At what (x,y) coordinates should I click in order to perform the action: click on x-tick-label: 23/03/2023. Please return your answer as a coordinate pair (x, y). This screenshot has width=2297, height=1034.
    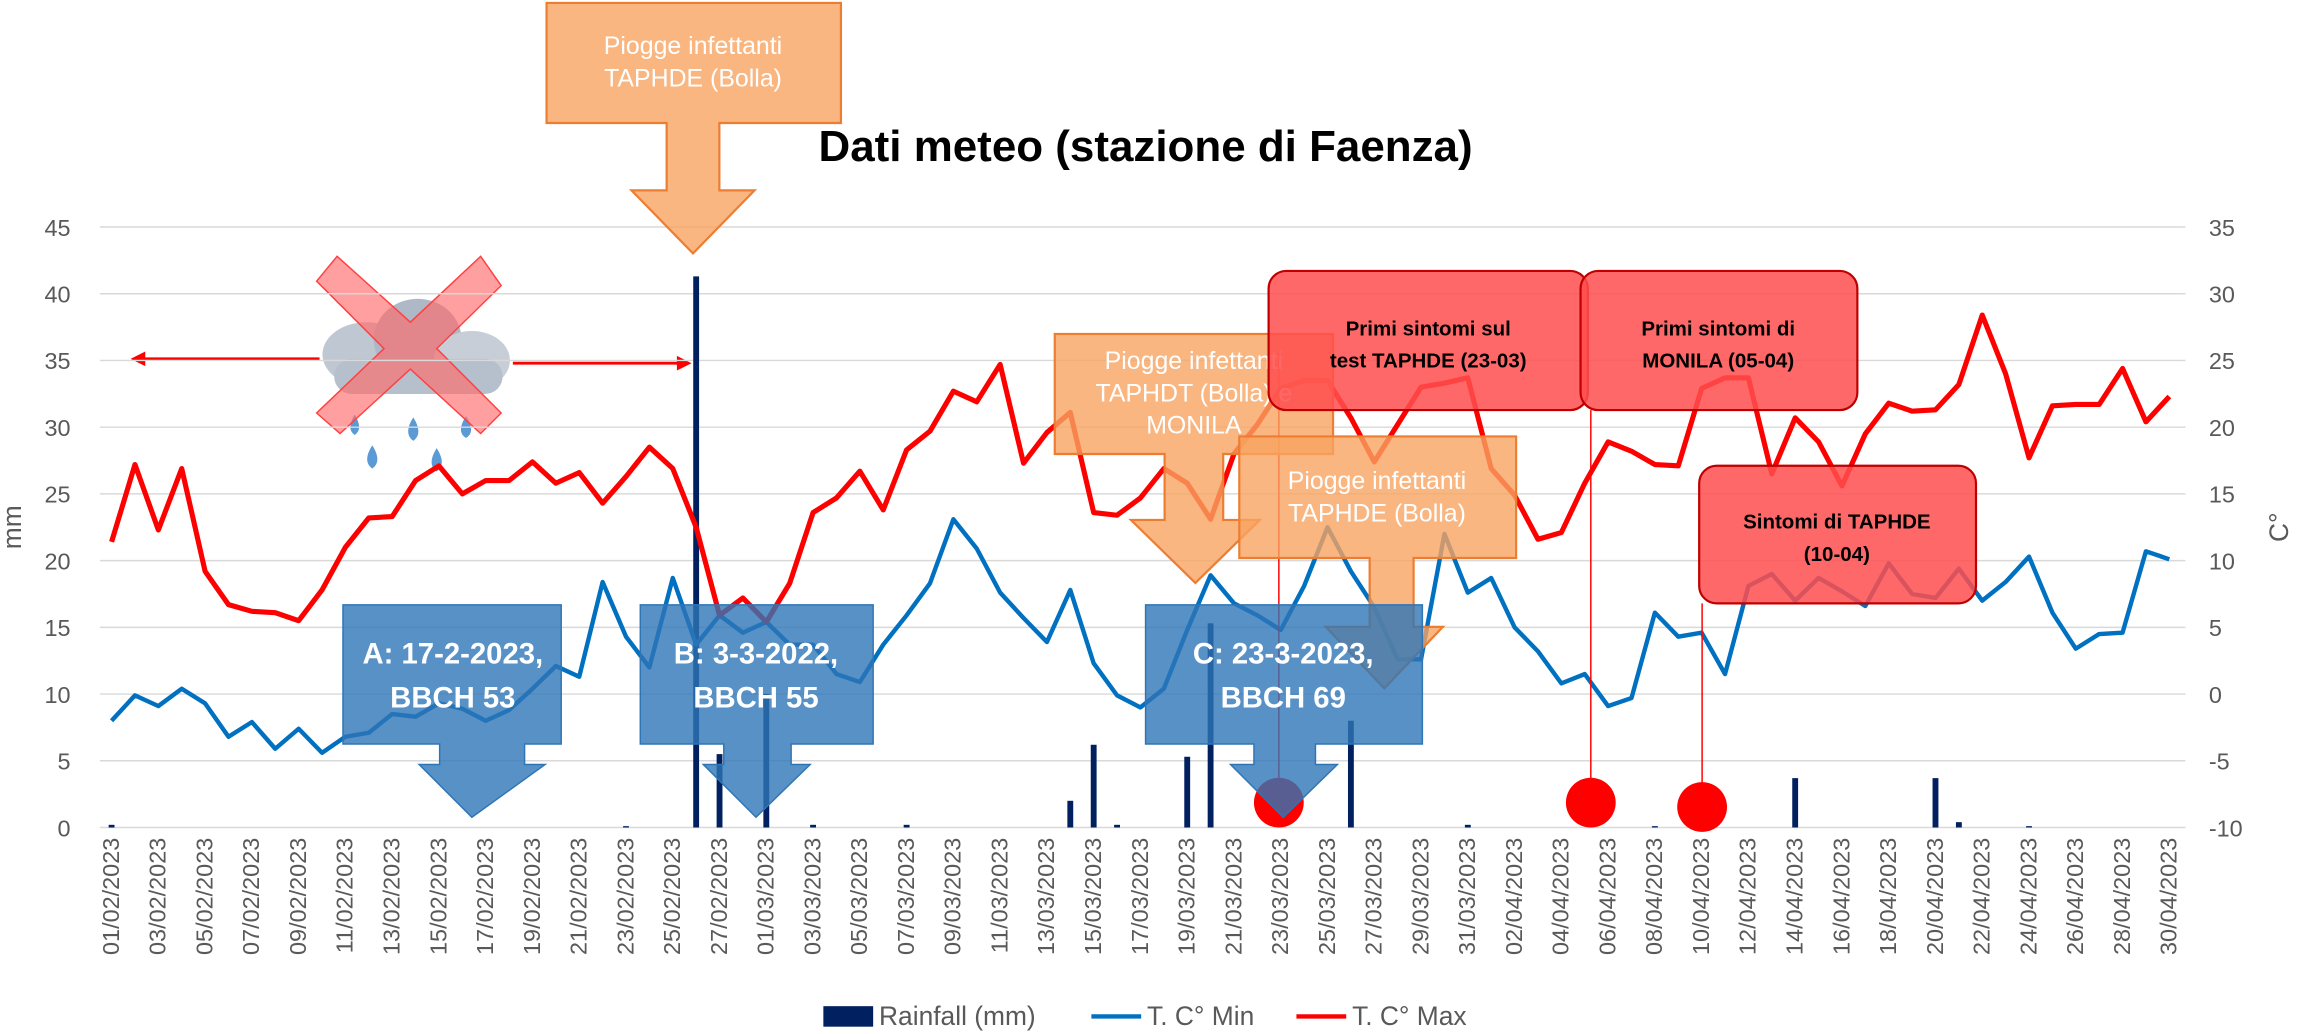
    Looking at the image, I should click on (1280, 896).